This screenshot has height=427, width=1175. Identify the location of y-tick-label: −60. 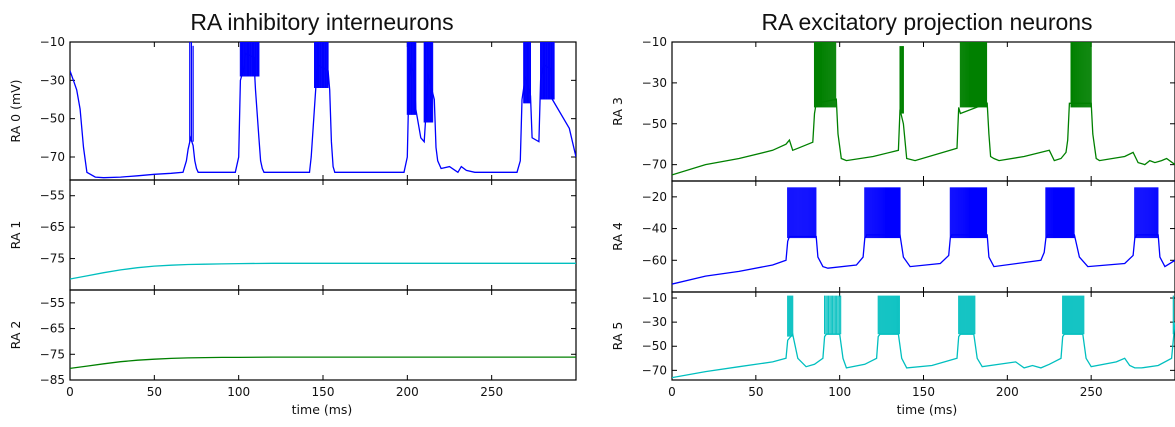
(654, 260).